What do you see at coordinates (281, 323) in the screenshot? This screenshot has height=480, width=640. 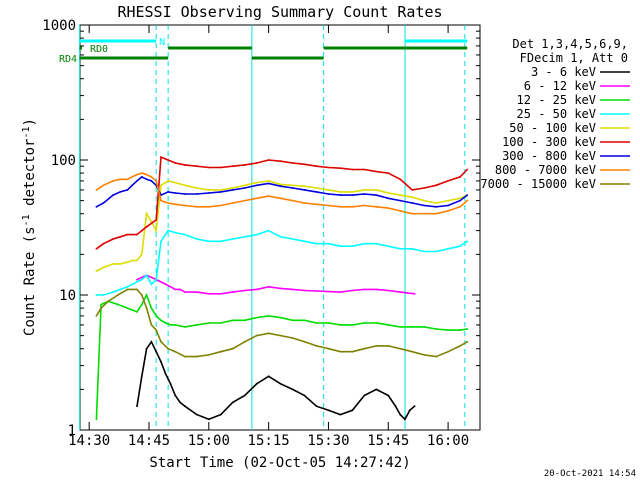 I see `series-line` at bounding box center [281, 323].